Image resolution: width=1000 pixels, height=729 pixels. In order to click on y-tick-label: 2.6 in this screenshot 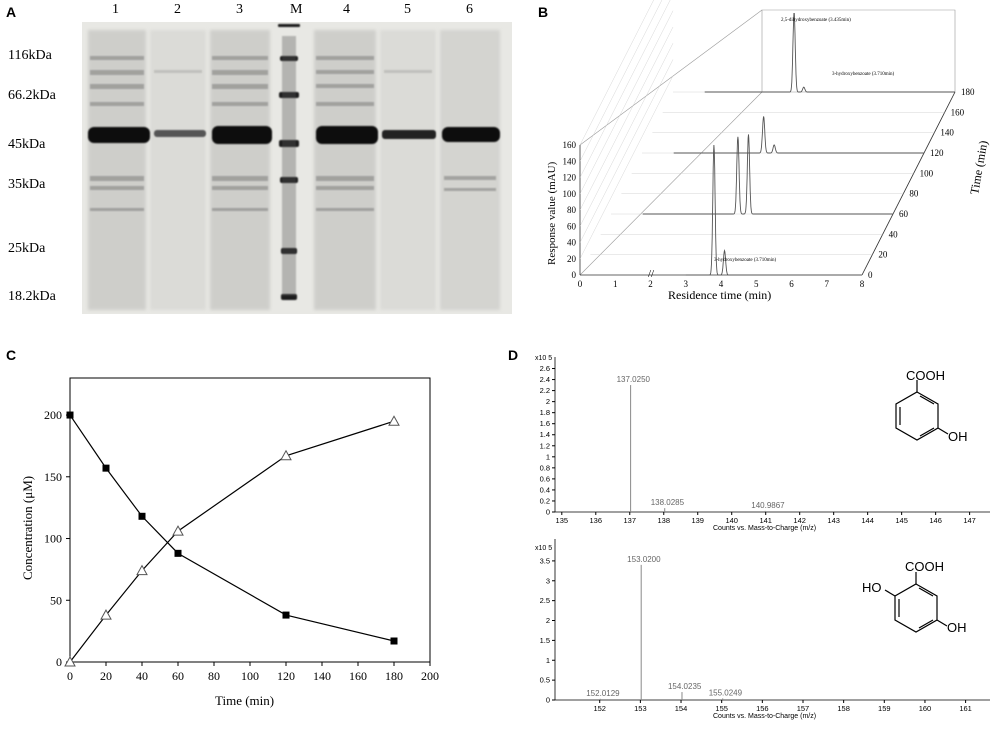, I will do `click(545, 368)`.